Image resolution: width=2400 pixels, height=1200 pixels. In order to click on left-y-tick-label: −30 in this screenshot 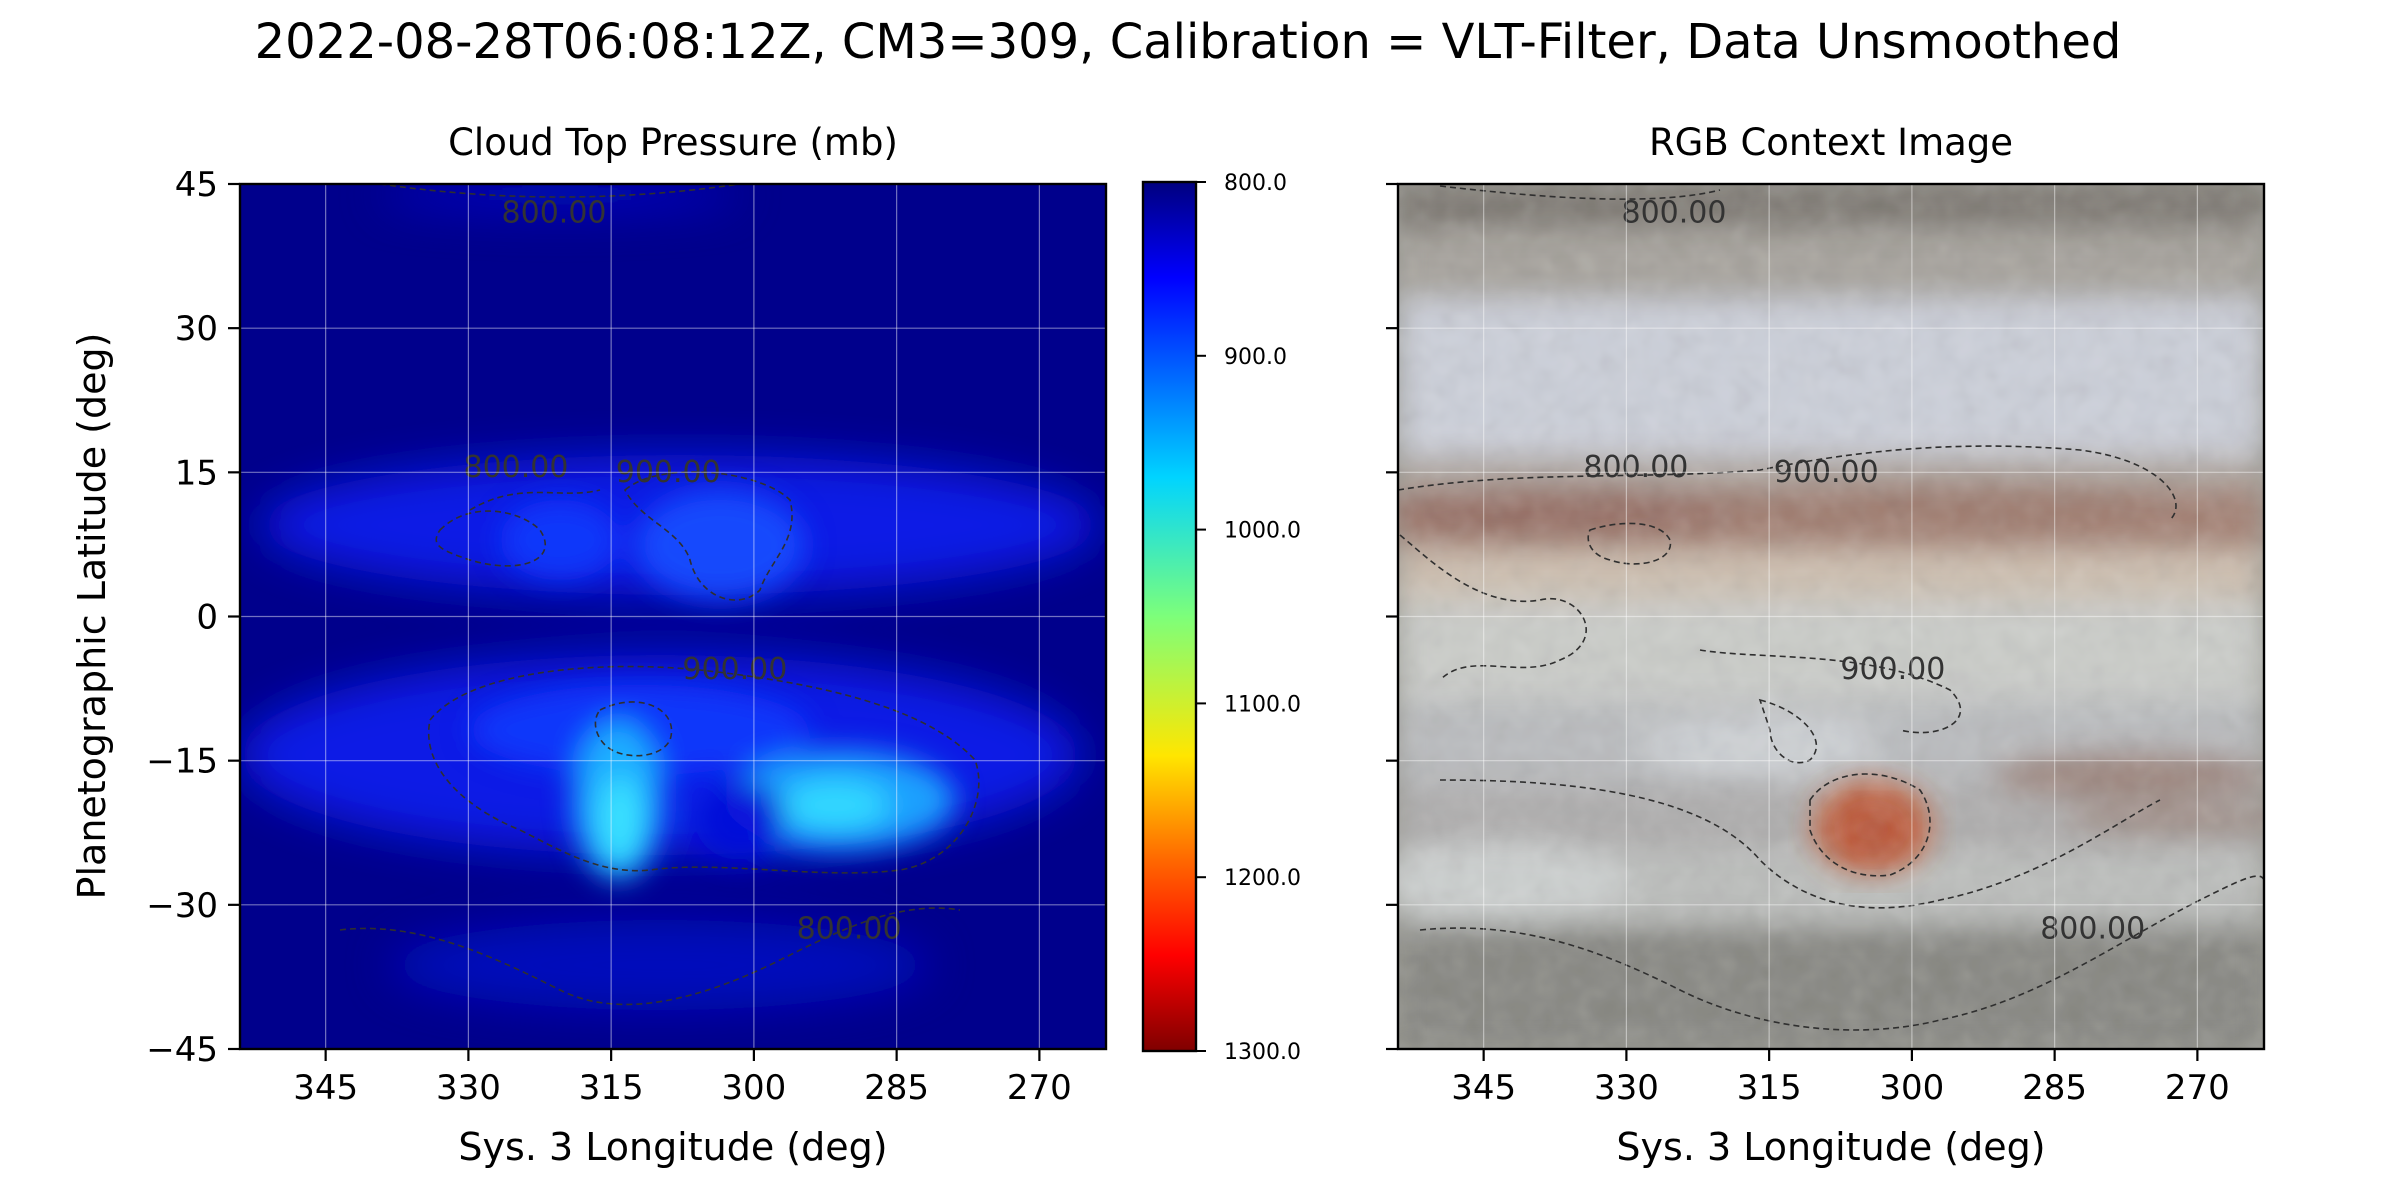, I will do `click(182, 906)`.